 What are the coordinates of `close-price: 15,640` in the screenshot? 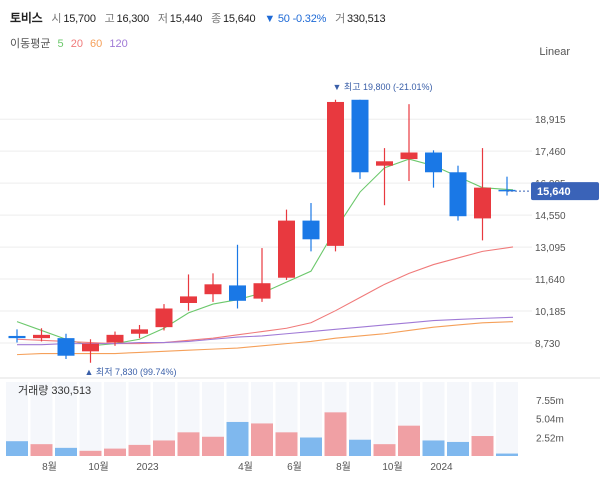 It's located at (239, 19).